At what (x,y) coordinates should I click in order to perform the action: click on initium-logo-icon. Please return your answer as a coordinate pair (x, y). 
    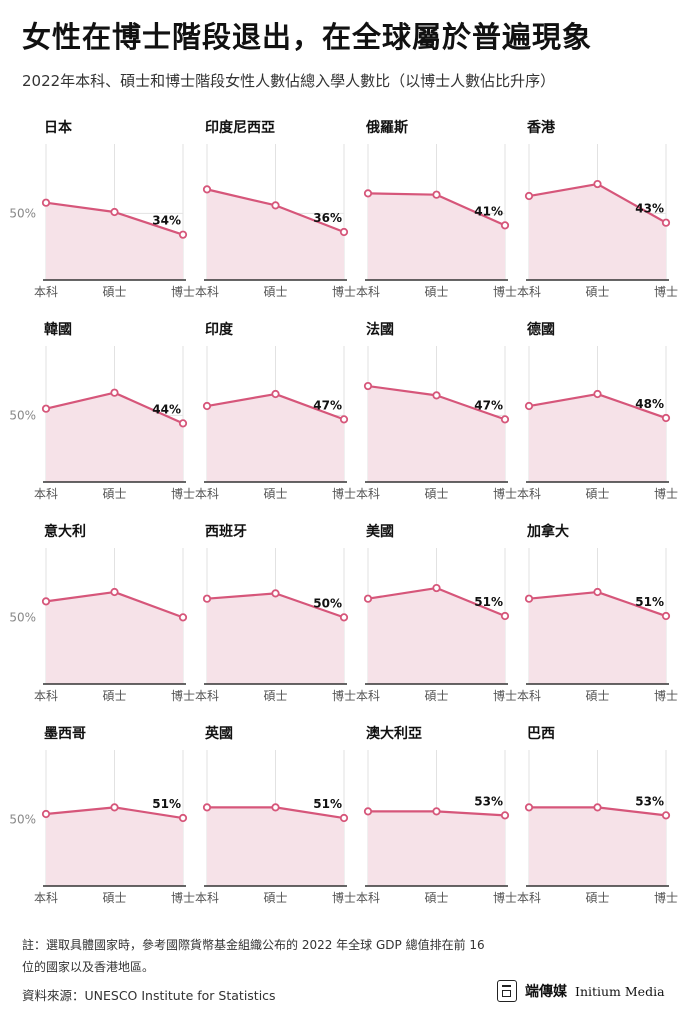
    Looking at the image, I should click on (507, 991).